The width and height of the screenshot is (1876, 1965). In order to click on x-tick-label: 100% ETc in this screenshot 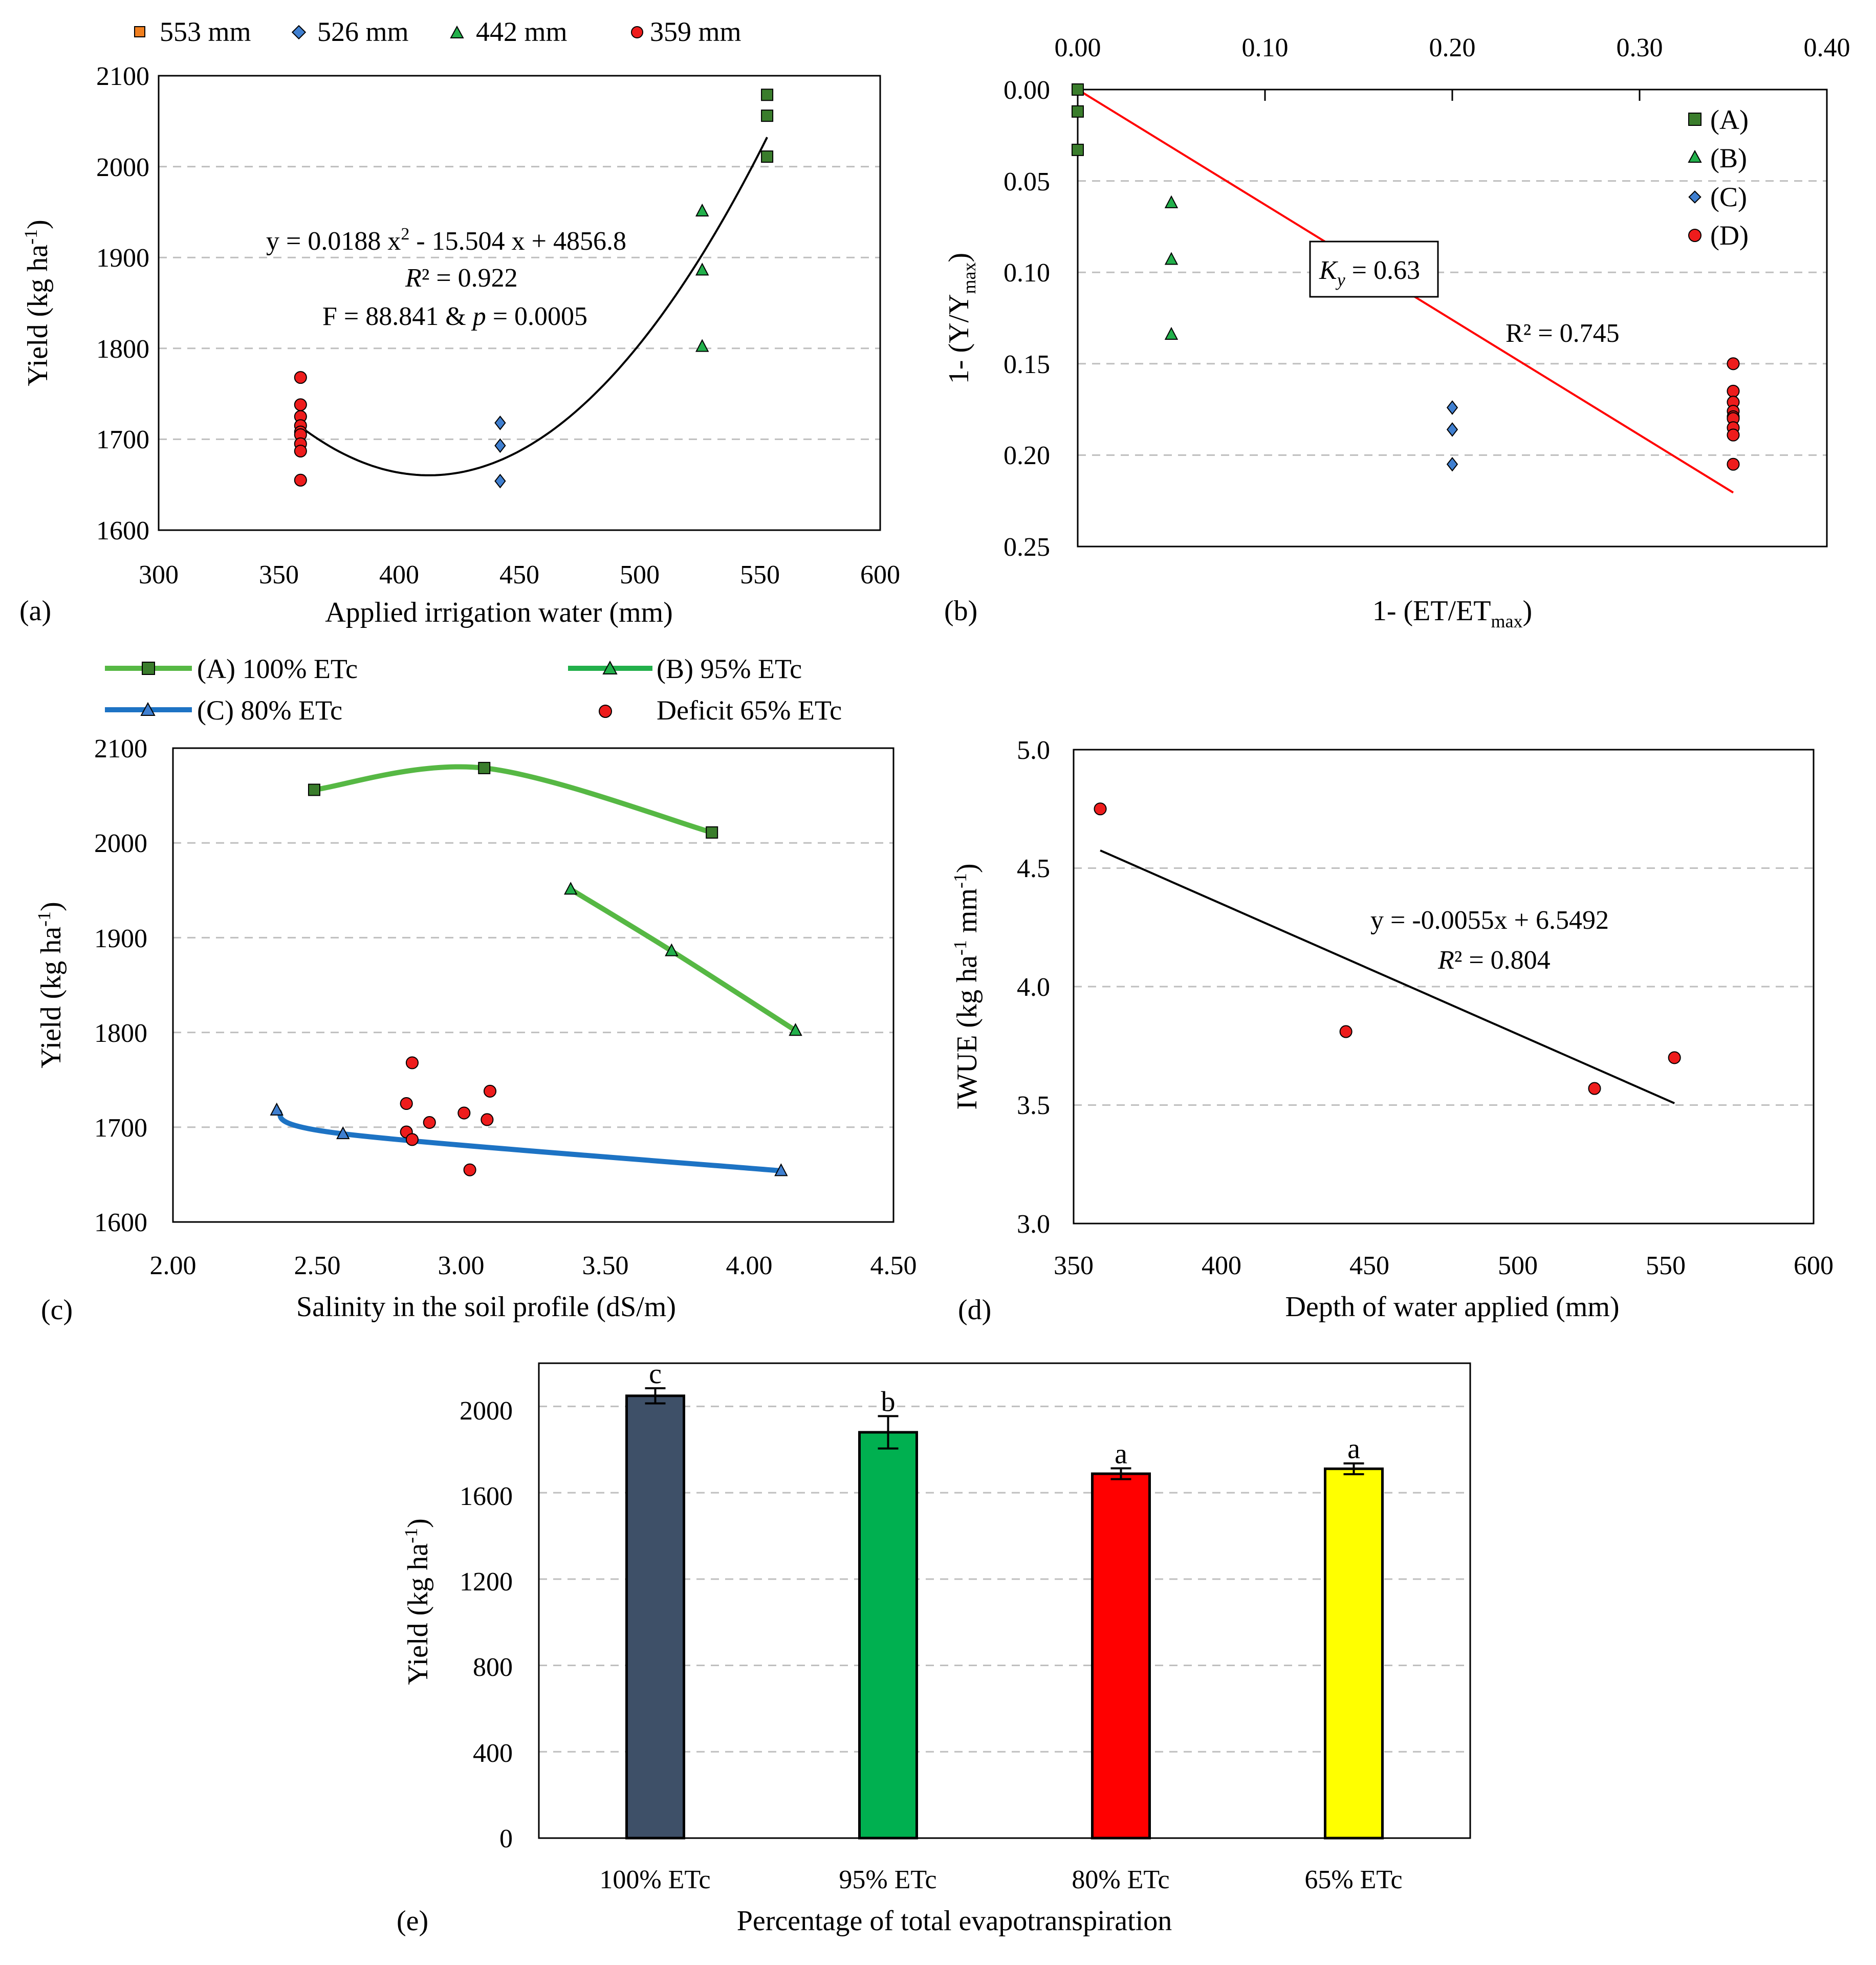, I will do `click(654, 1879)`.